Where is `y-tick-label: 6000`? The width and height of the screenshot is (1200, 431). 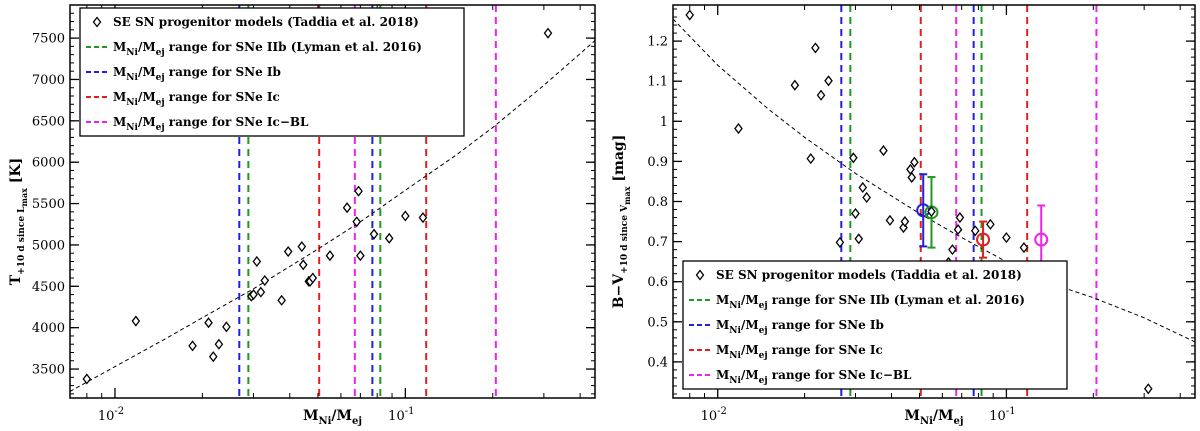 y-tick-label: 6000 is located at coordinates (48, 163).